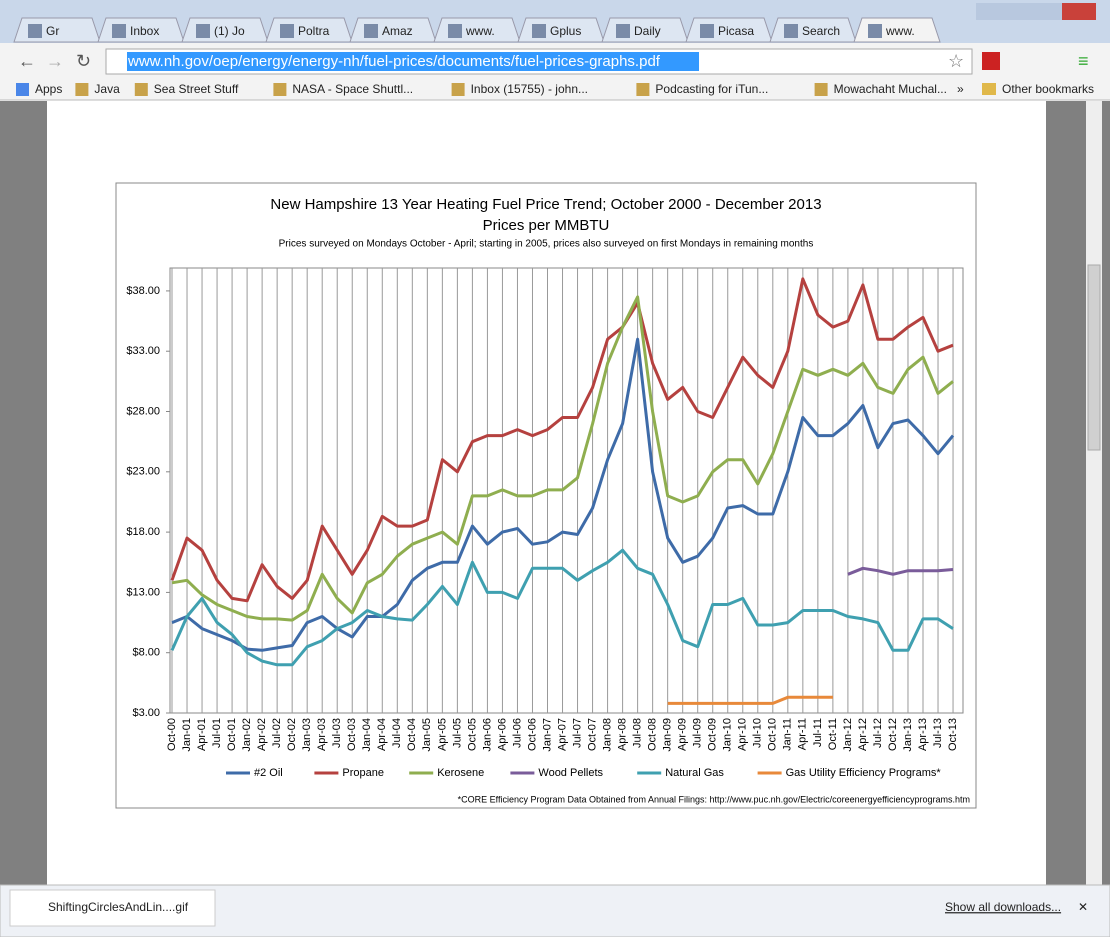  Describe the element at coordinates (277, 733) in the screenshot. I see `x-tick-label: Jul-02` at that location.